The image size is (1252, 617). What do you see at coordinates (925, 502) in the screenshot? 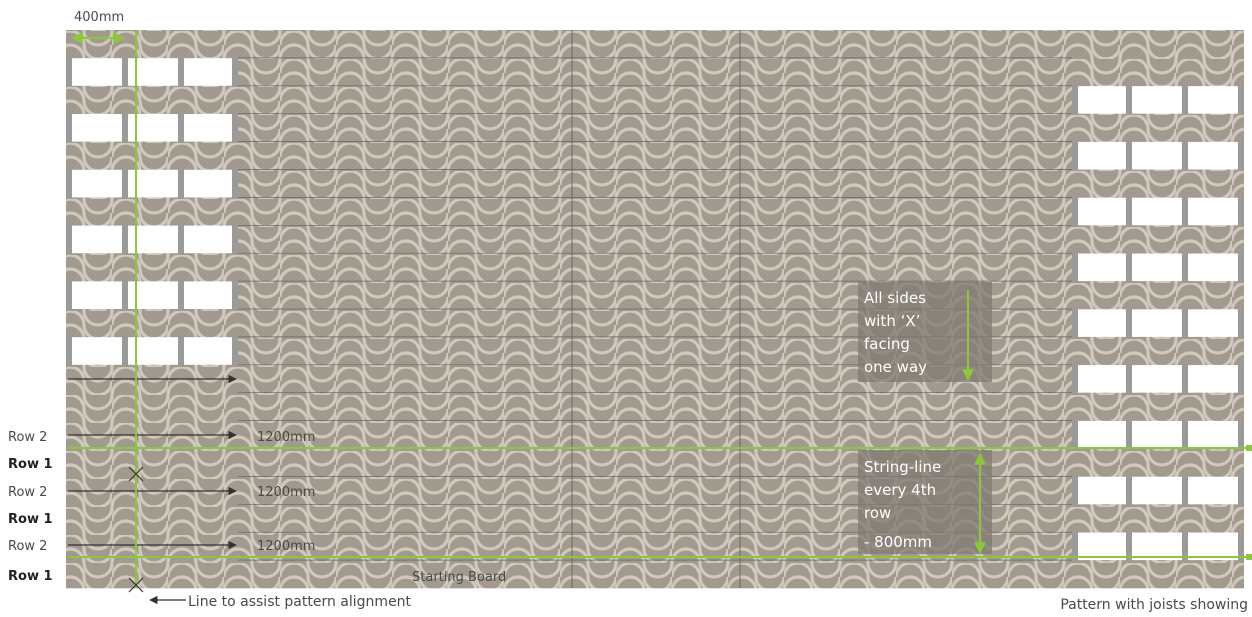
I see `string-line-note: String-line every 4th row - 800mm` at bounding box center [925, 502].